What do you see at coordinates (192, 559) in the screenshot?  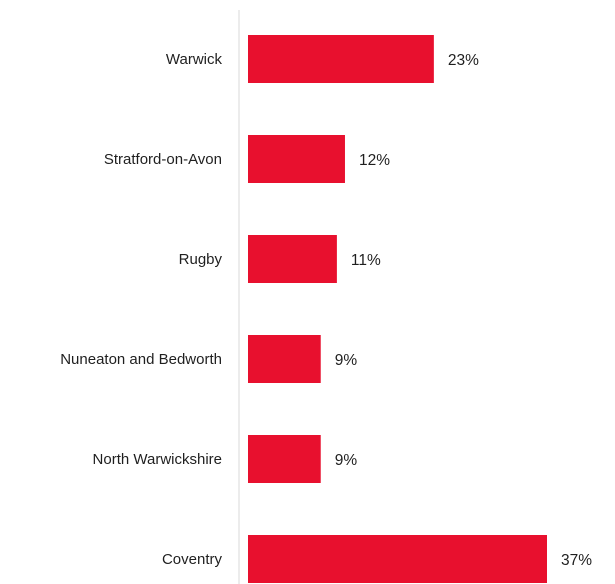 I see `category-label: Coventry` at bounding box center [192, 559].